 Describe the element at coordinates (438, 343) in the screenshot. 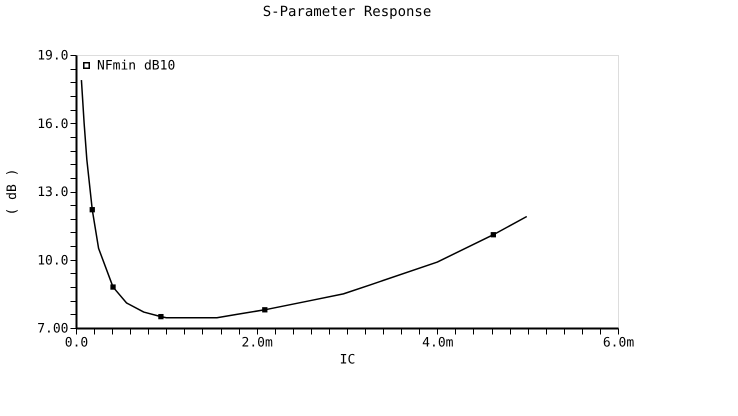

I see `x-tick-label: 4.0m` at that location.